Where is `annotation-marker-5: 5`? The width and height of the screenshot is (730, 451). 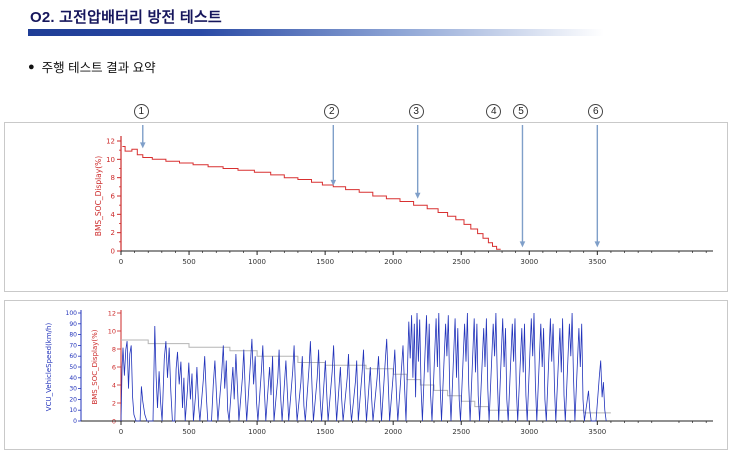 annotation-marker-5: 5 is located at coordinates (521, 111).